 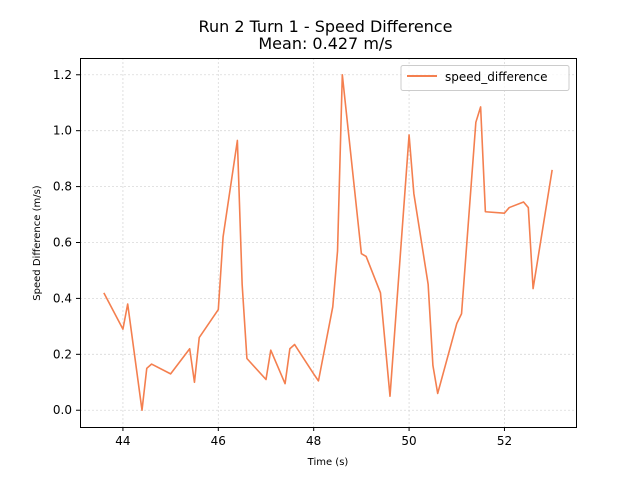 What do you see at coordinates (62, 75) in the screenshot?
I see `y-tick-label: 1.2` at bounding box center [62, 75].